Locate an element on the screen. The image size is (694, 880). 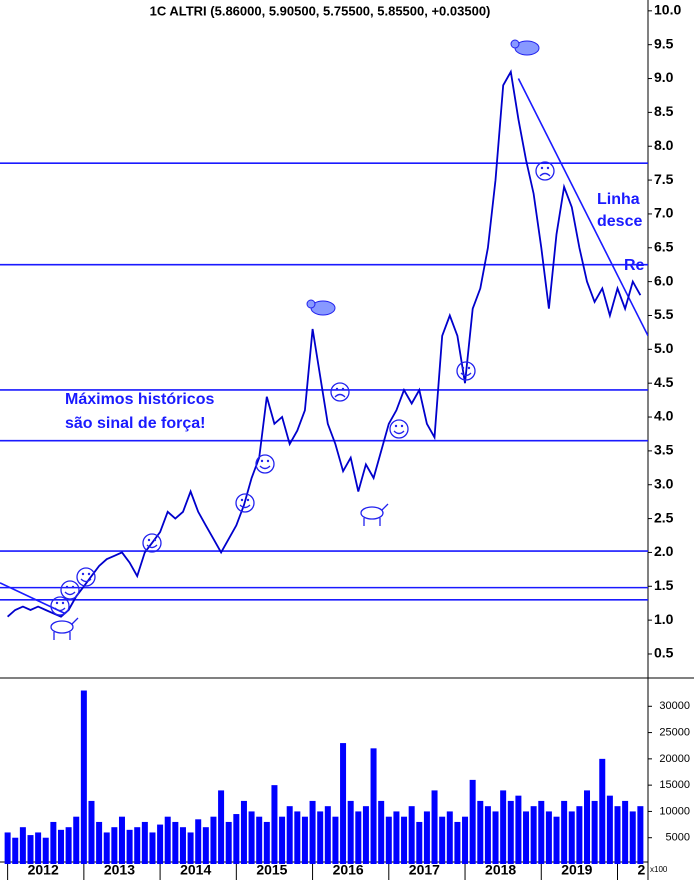
volume-tick-label: 30000 is located at coordinates (674, 706).